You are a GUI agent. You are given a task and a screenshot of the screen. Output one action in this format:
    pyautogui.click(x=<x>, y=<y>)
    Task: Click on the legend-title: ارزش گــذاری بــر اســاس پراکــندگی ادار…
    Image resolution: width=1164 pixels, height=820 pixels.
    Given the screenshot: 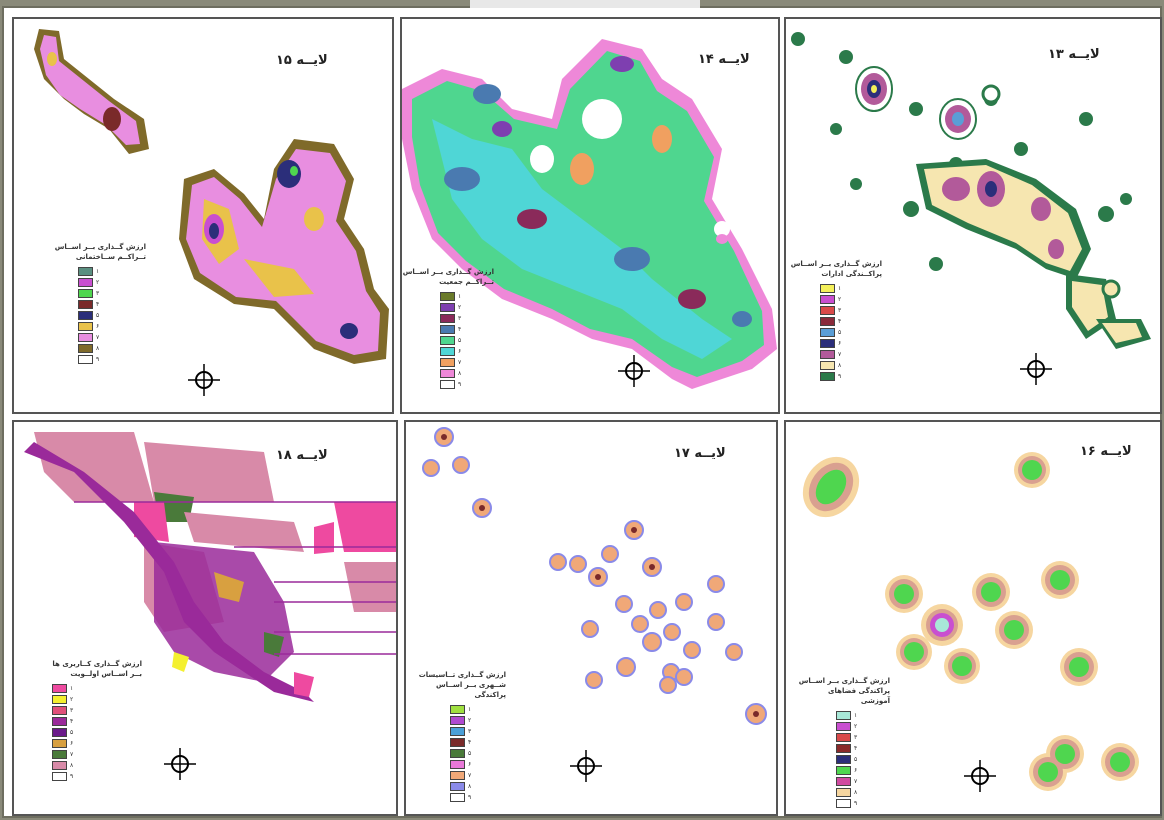 What is the action you would take?
    pyautogui.click(x=836, y=269)
    